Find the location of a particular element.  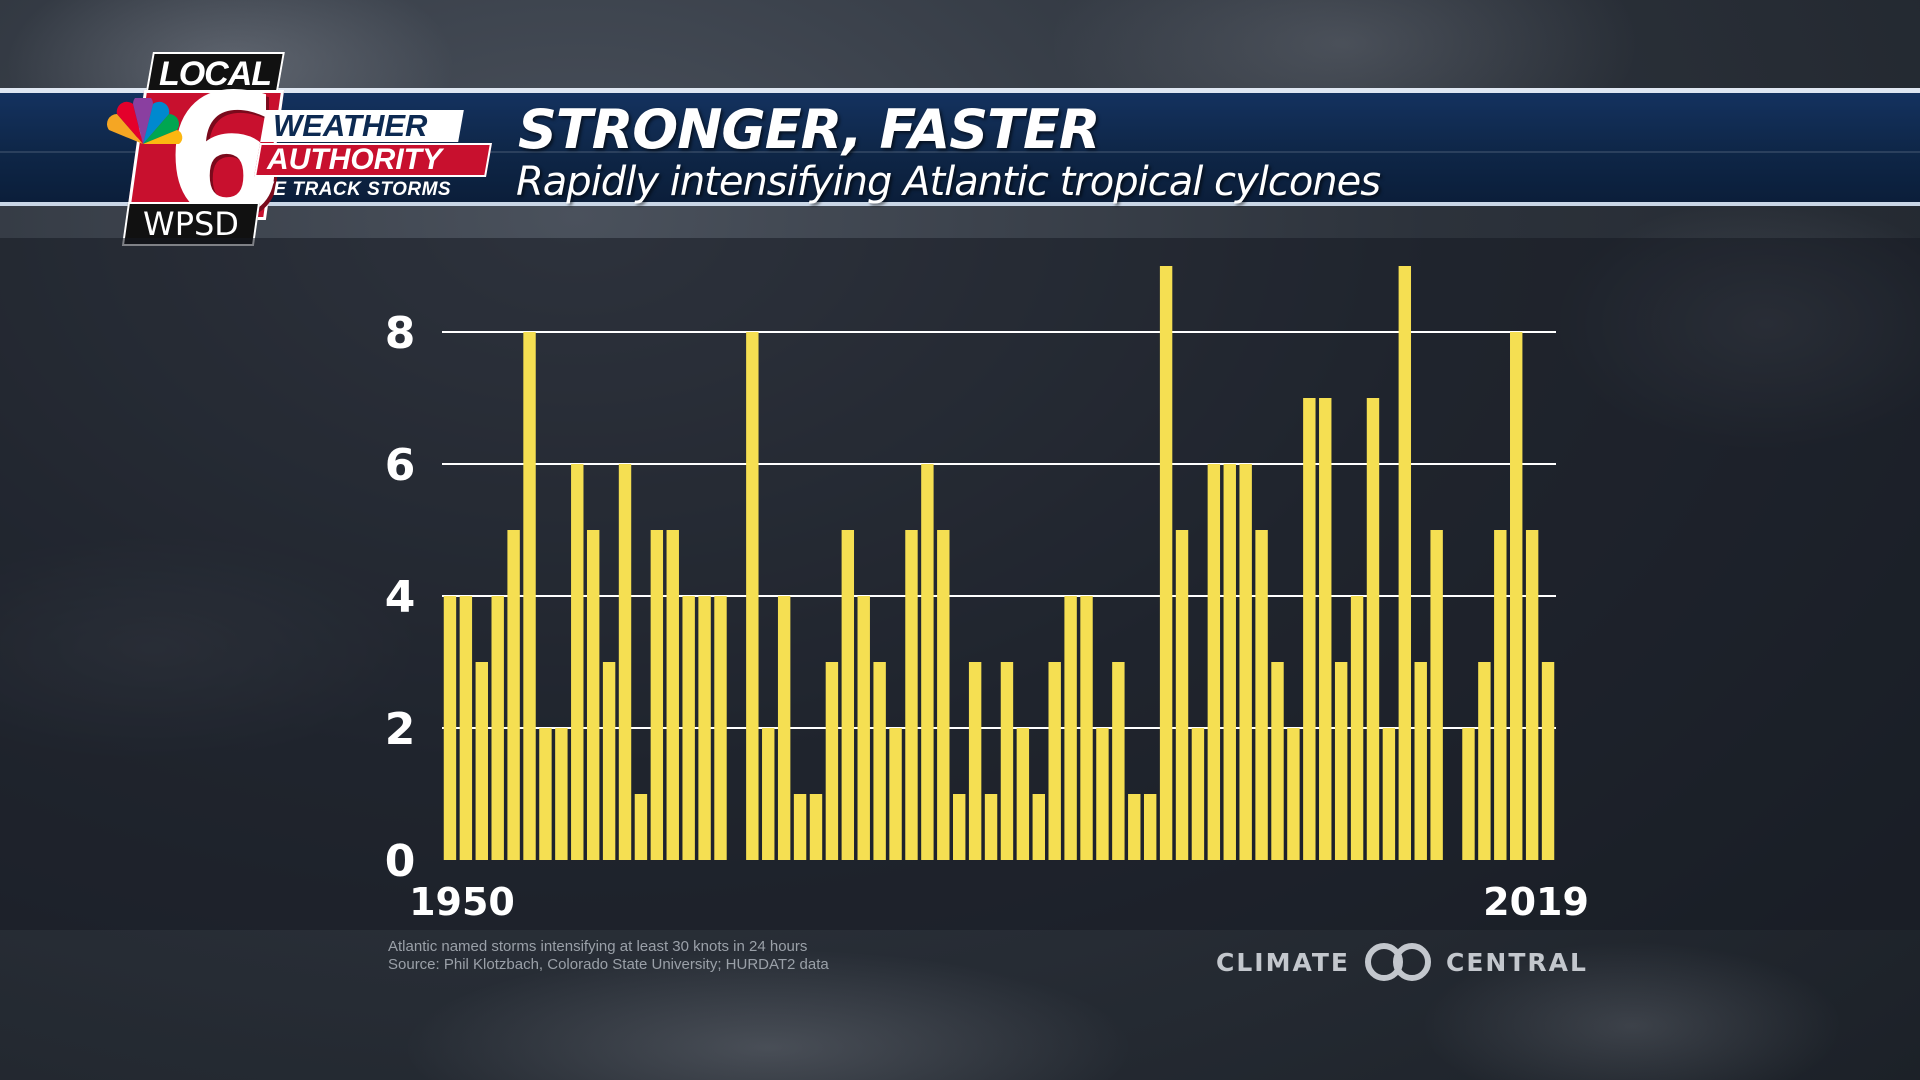

bar-1996 is located at coordinates (1182, 695).